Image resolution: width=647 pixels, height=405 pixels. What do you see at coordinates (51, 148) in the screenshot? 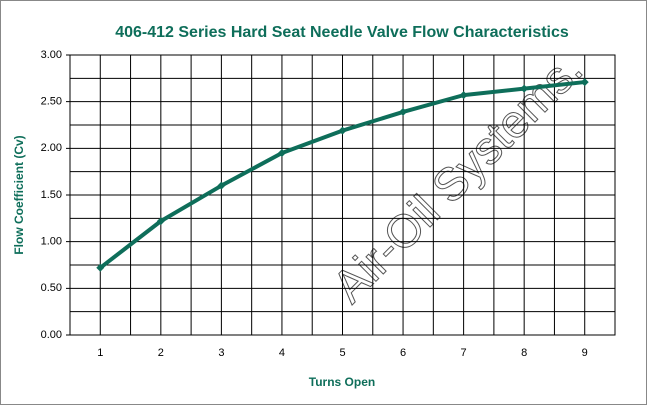
I see `y-tick-label: 2.00` at bounding box center [51, 148].